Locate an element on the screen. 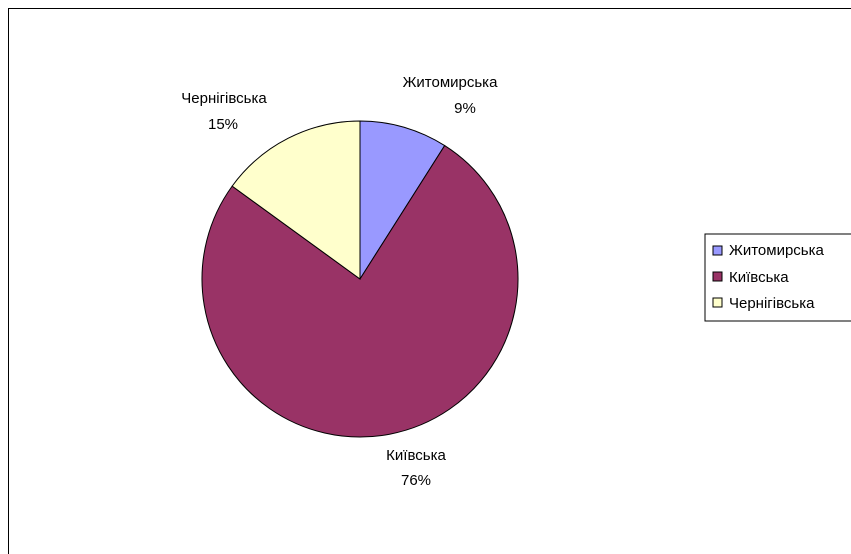  legend: Житомирська Київська Чернігівська is located at coordinates (777, 277).